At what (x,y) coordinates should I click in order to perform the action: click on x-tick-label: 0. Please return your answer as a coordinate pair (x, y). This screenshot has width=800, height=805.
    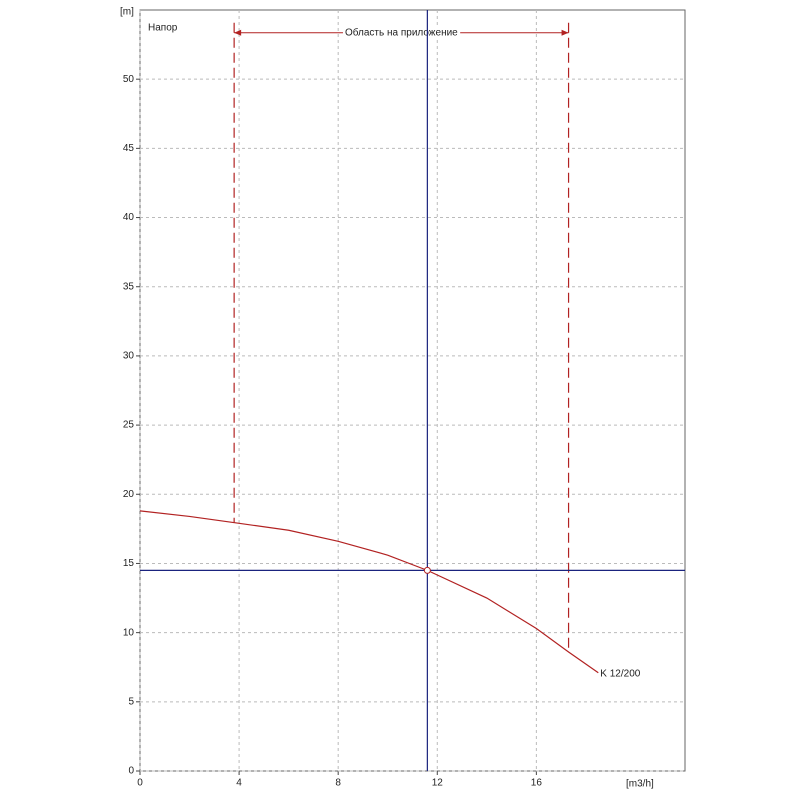
    Looking at the image, I should click on (140, 783).